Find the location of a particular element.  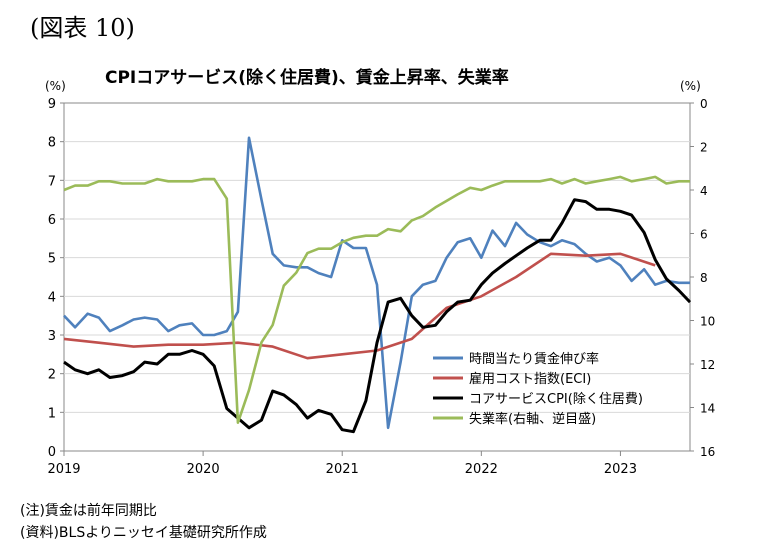

left-tick-label: 6 is located at coordinates (52, 220).